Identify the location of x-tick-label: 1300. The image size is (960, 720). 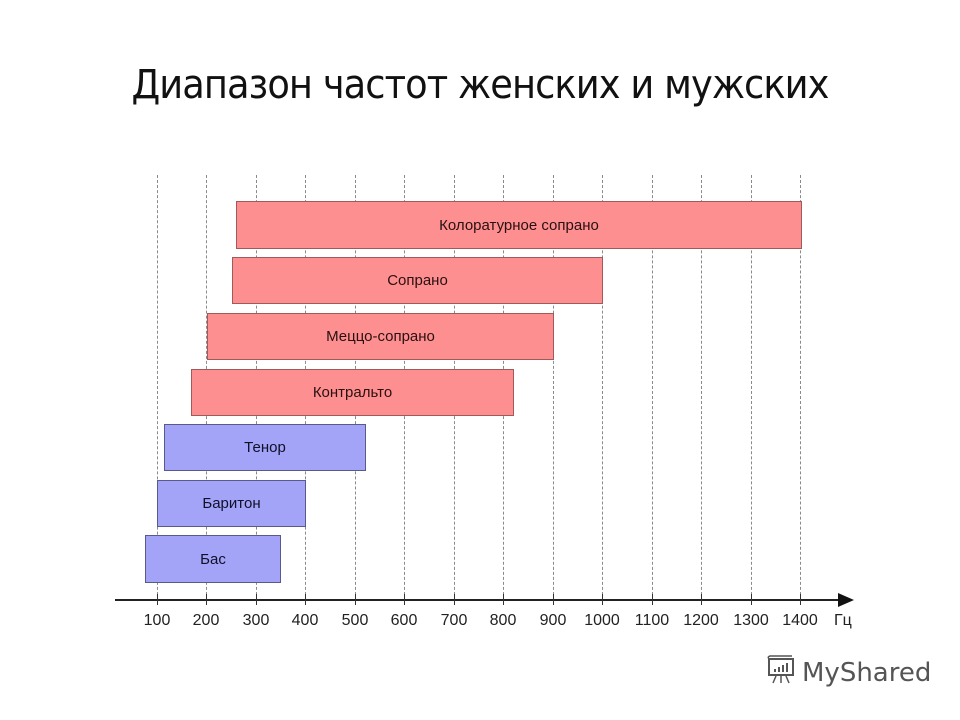
(751, 620).